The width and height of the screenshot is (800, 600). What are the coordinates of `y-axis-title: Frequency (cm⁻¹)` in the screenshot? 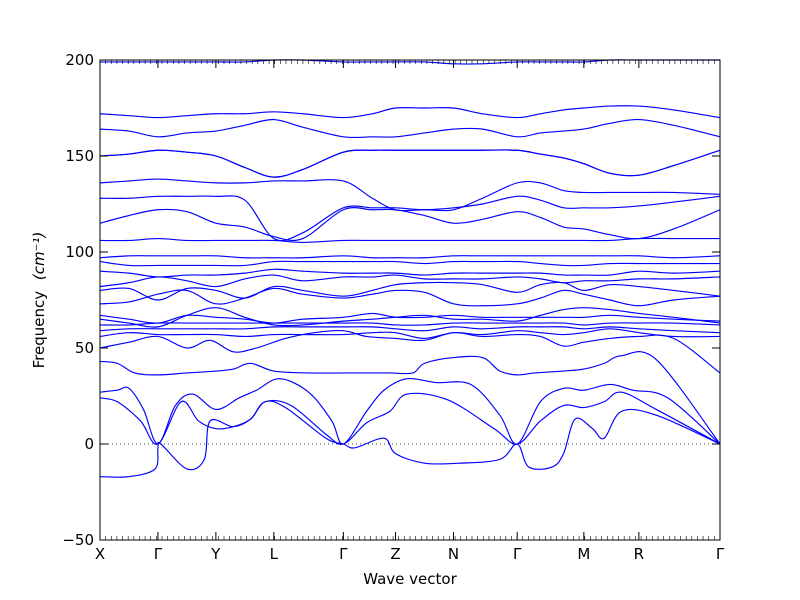 It's located at (39, 300).